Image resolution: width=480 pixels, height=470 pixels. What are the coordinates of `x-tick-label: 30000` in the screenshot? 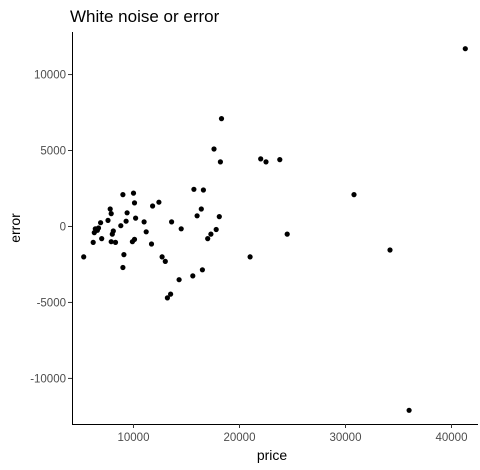 It's located at (346, 438).